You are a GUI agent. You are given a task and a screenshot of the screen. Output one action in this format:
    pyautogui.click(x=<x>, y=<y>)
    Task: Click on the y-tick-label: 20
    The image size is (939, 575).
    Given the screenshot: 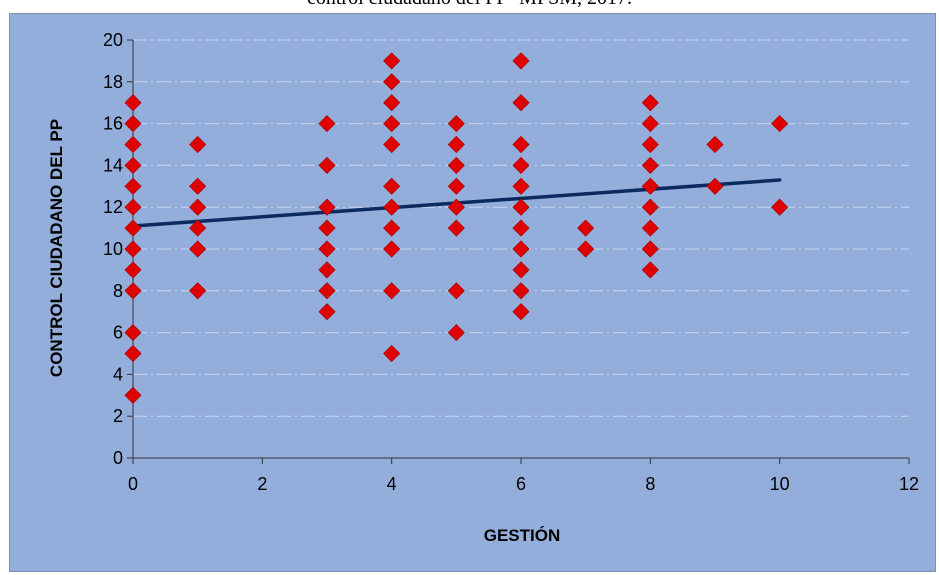 What is the action you would take?
    pyautogui.click(x=113, y=40)
    